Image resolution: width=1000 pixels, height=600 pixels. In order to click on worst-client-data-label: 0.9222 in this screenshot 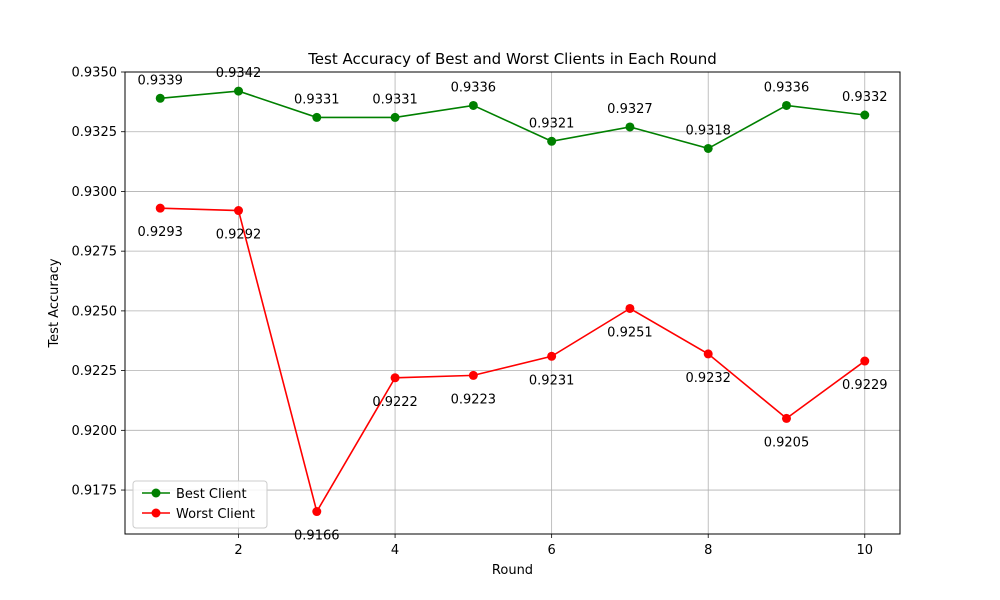, I will do `click(395, 402)`.